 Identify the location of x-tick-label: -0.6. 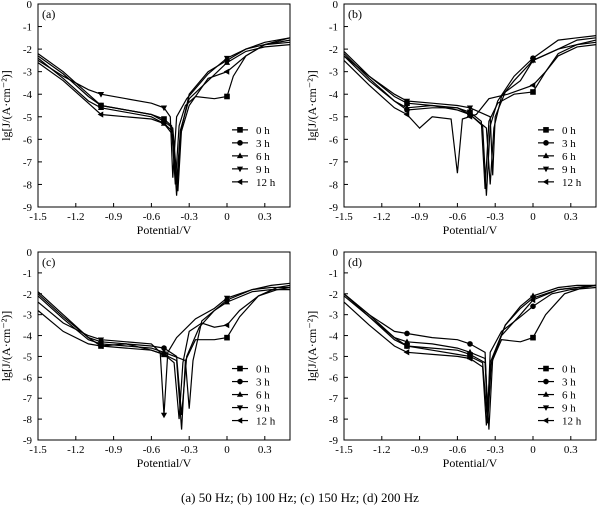
(458, 217).